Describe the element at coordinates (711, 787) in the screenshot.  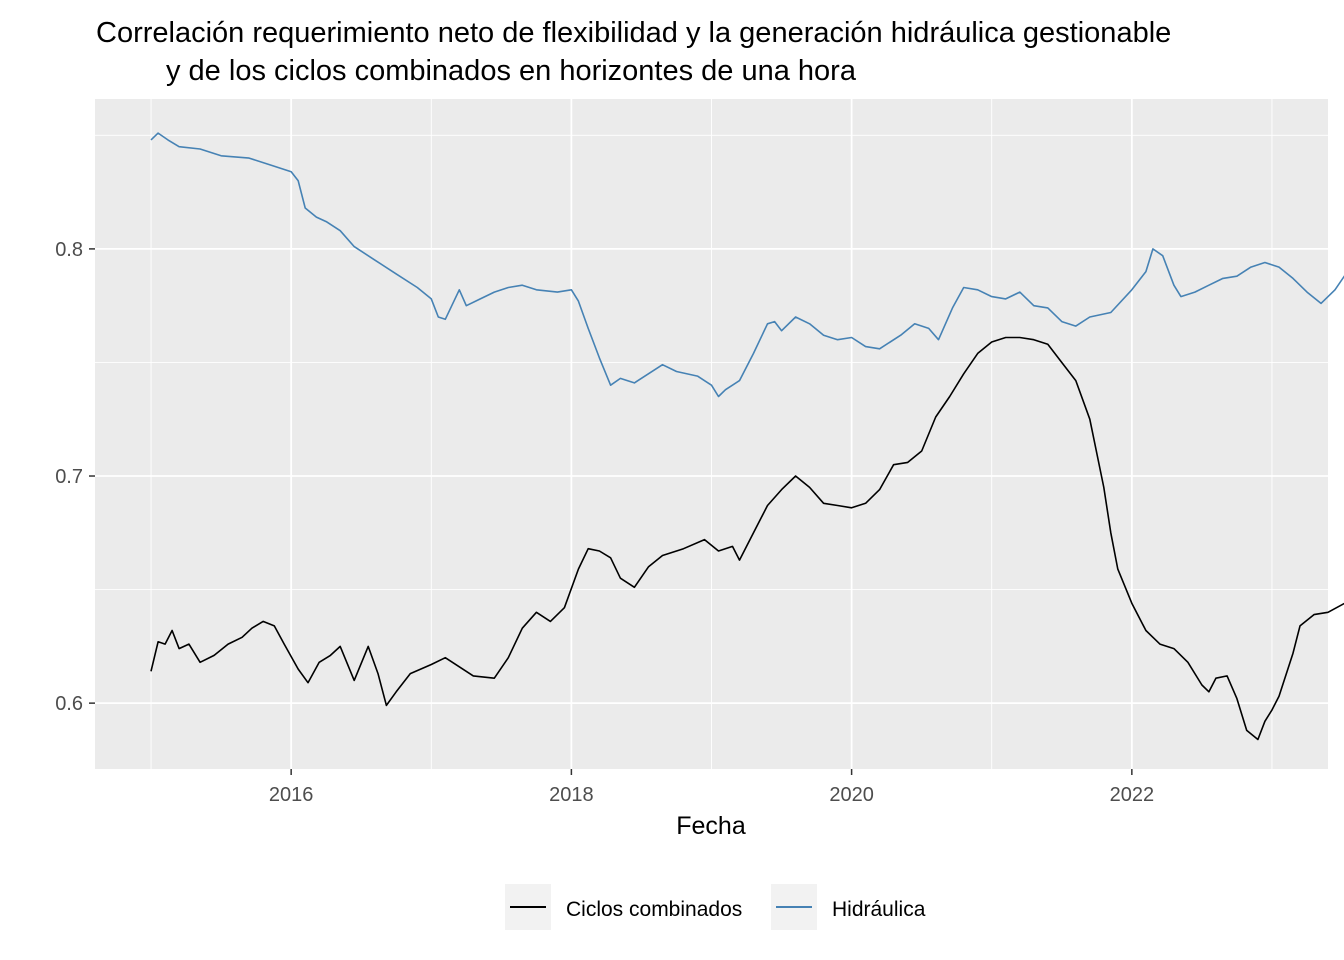
I see `x-axis: 2016 2018 2020 2022` at that location.